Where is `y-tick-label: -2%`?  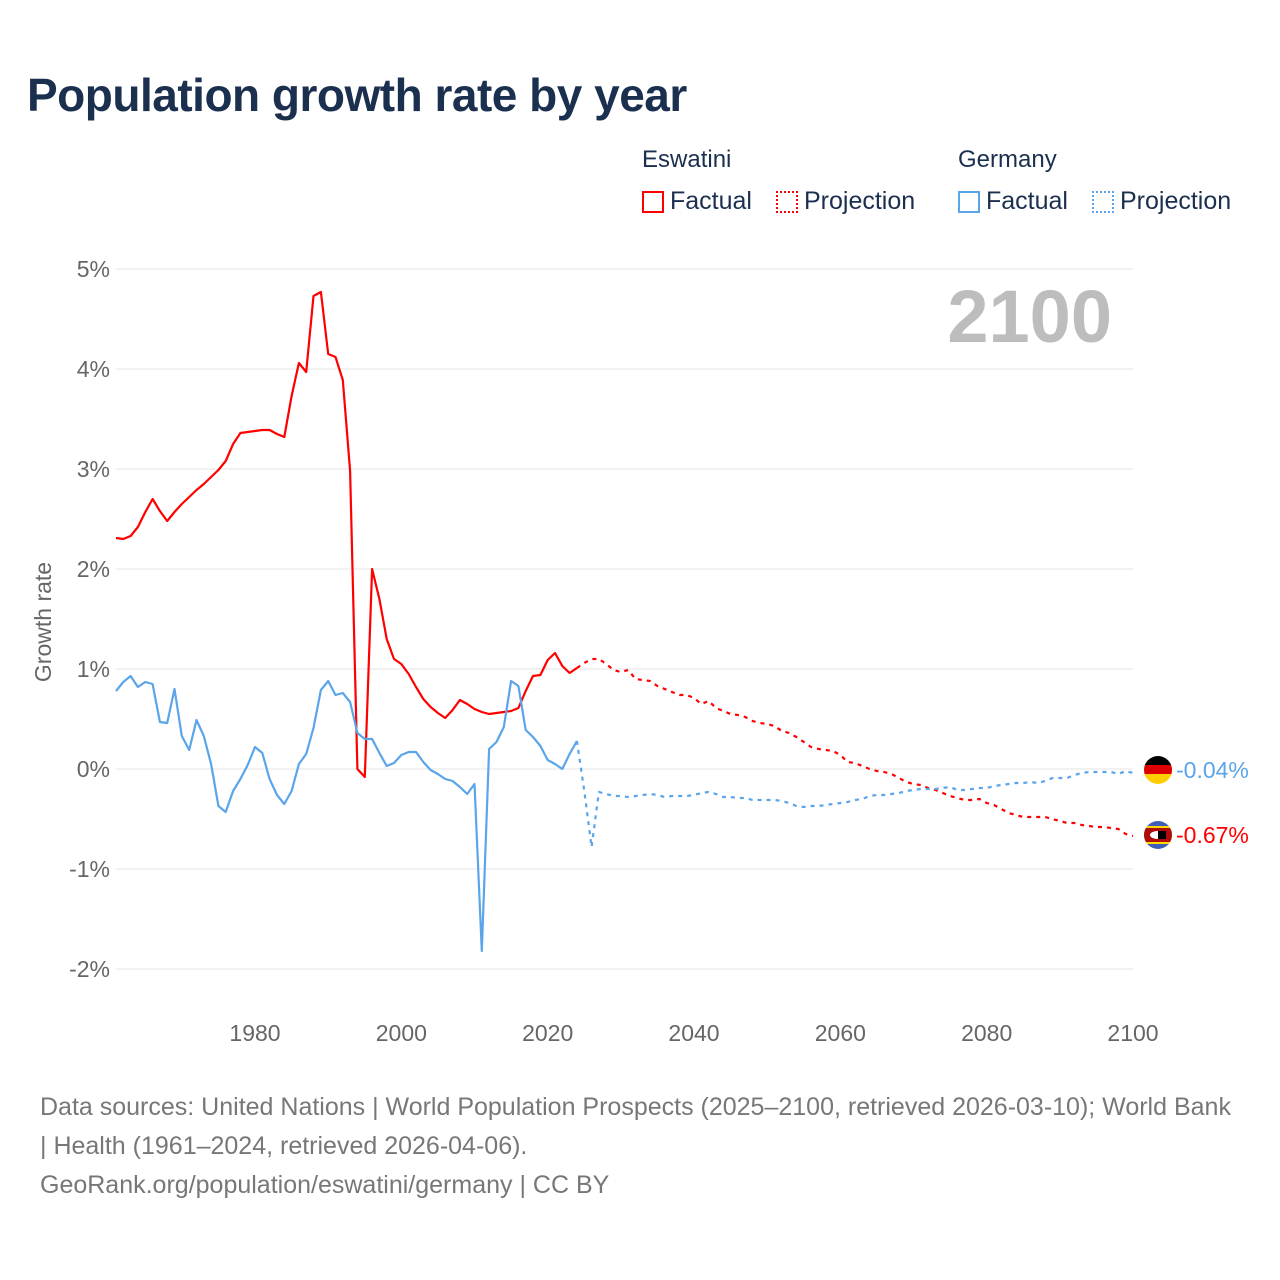 y-tick-label: -2% is located at coordinates (89, 969).